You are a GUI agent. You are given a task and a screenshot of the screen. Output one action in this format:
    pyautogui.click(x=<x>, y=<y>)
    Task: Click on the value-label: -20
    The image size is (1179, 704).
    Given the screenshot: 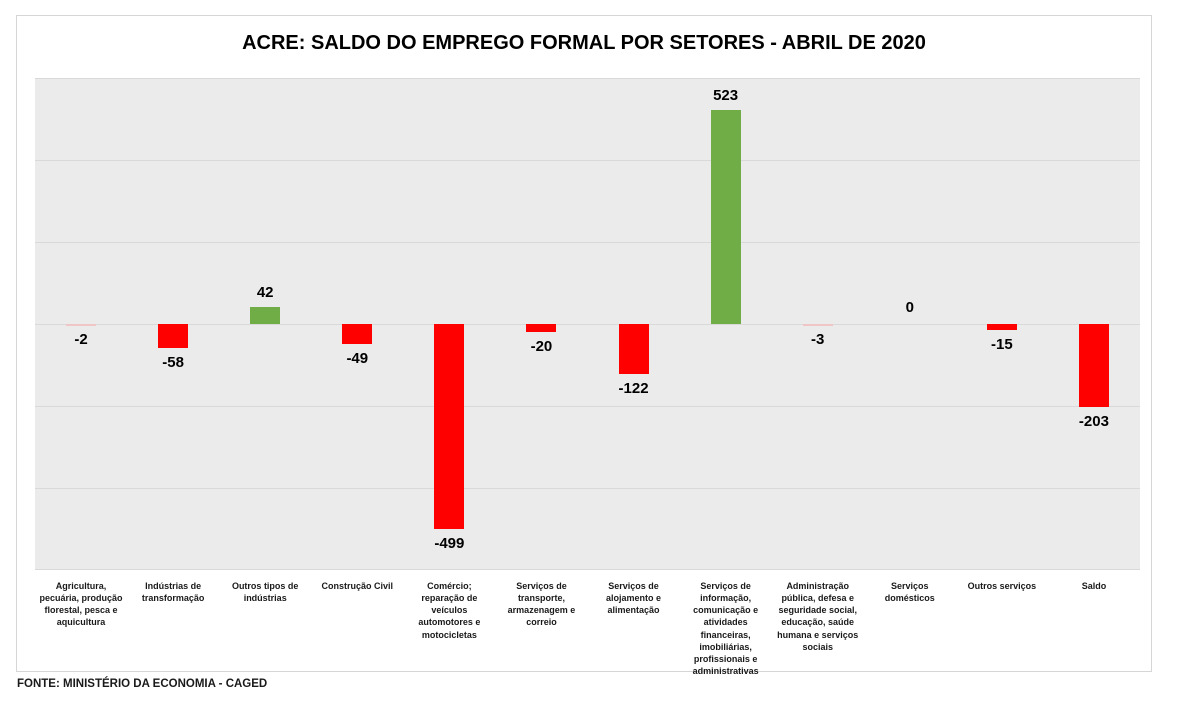 What is the action you would take?
    pyautogui.click(x=541, y=347)
    